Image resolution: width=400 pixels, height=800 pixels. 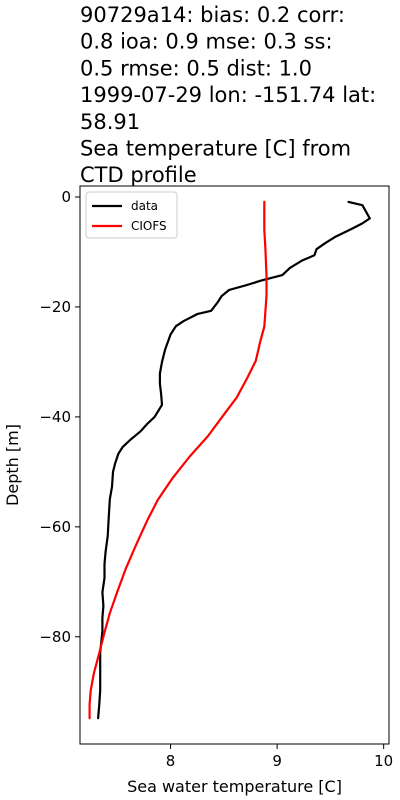 I want to click on legend-label-data: data, so click(x=144, y=206).